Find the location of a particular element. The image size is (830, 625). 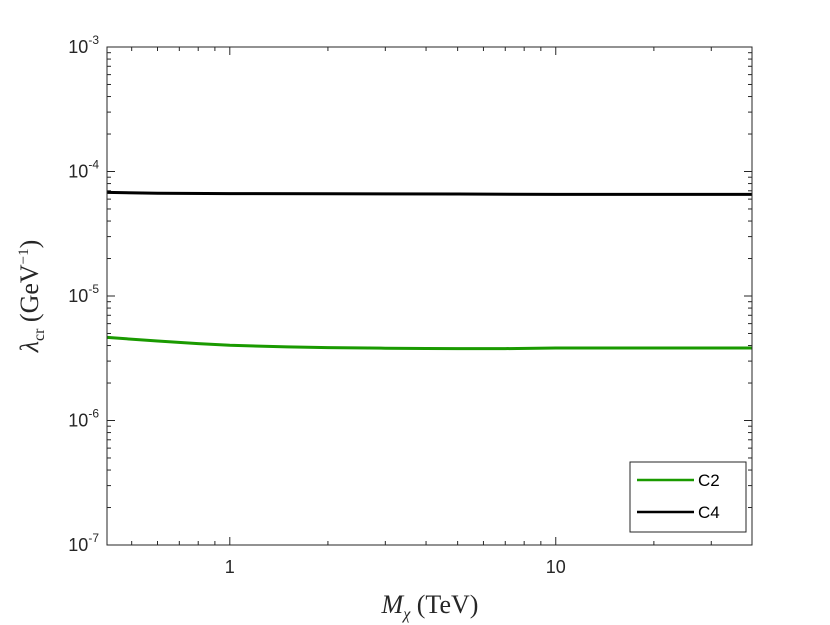

x-axis-title: Mχ (TeV) is located at coordinates (430, 606).